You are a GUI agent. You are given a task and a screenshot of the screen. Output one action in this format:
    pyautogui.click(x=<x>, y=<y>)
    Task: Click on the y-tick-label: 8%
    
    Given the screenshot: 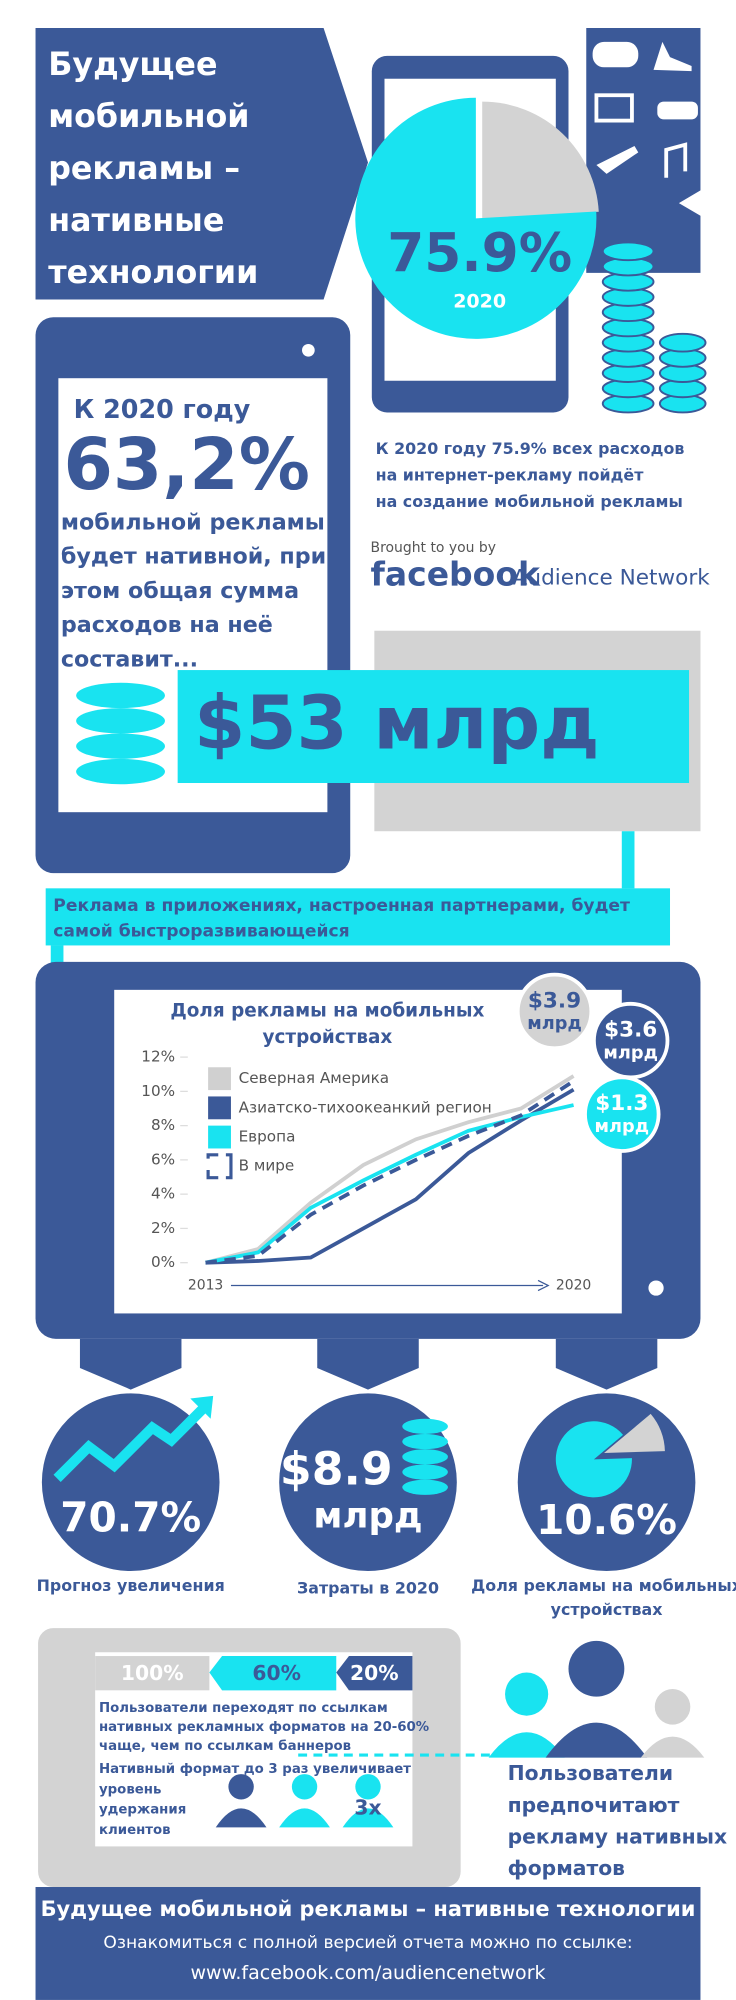 What is the action you would take?
    pyautogui.click(x=163, y=1125)
    